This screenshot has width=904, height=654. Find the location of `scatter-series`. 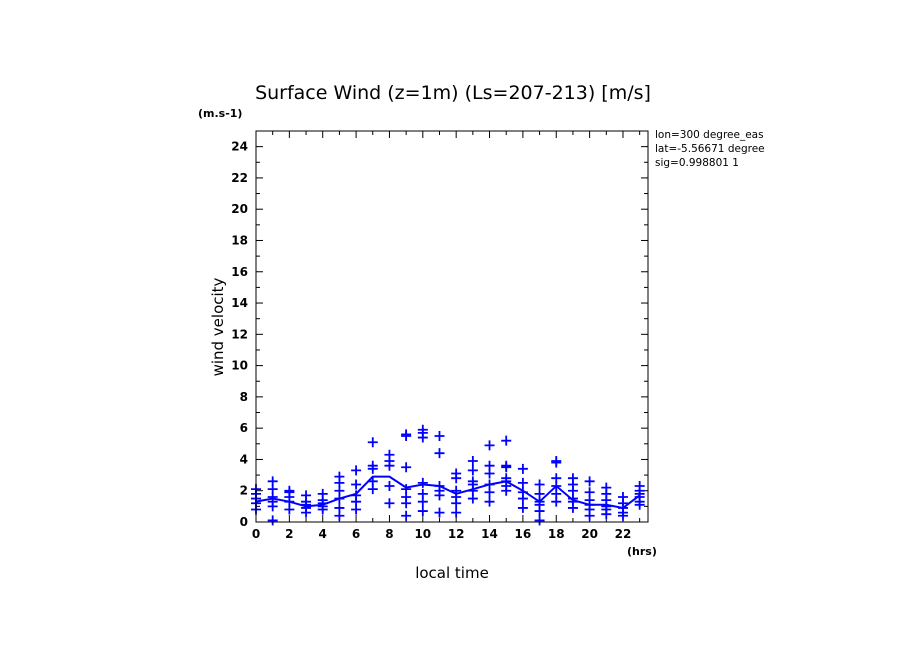

scatter-series is located at coordinates (448, 475).